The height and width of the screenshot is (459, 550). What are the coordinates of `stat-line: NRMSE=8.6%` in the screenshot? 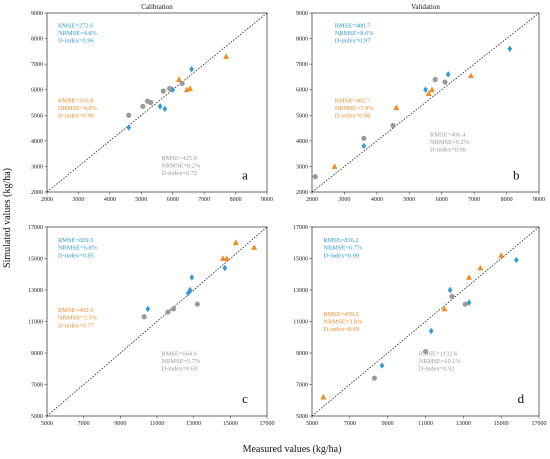 It's located at (355, 33).